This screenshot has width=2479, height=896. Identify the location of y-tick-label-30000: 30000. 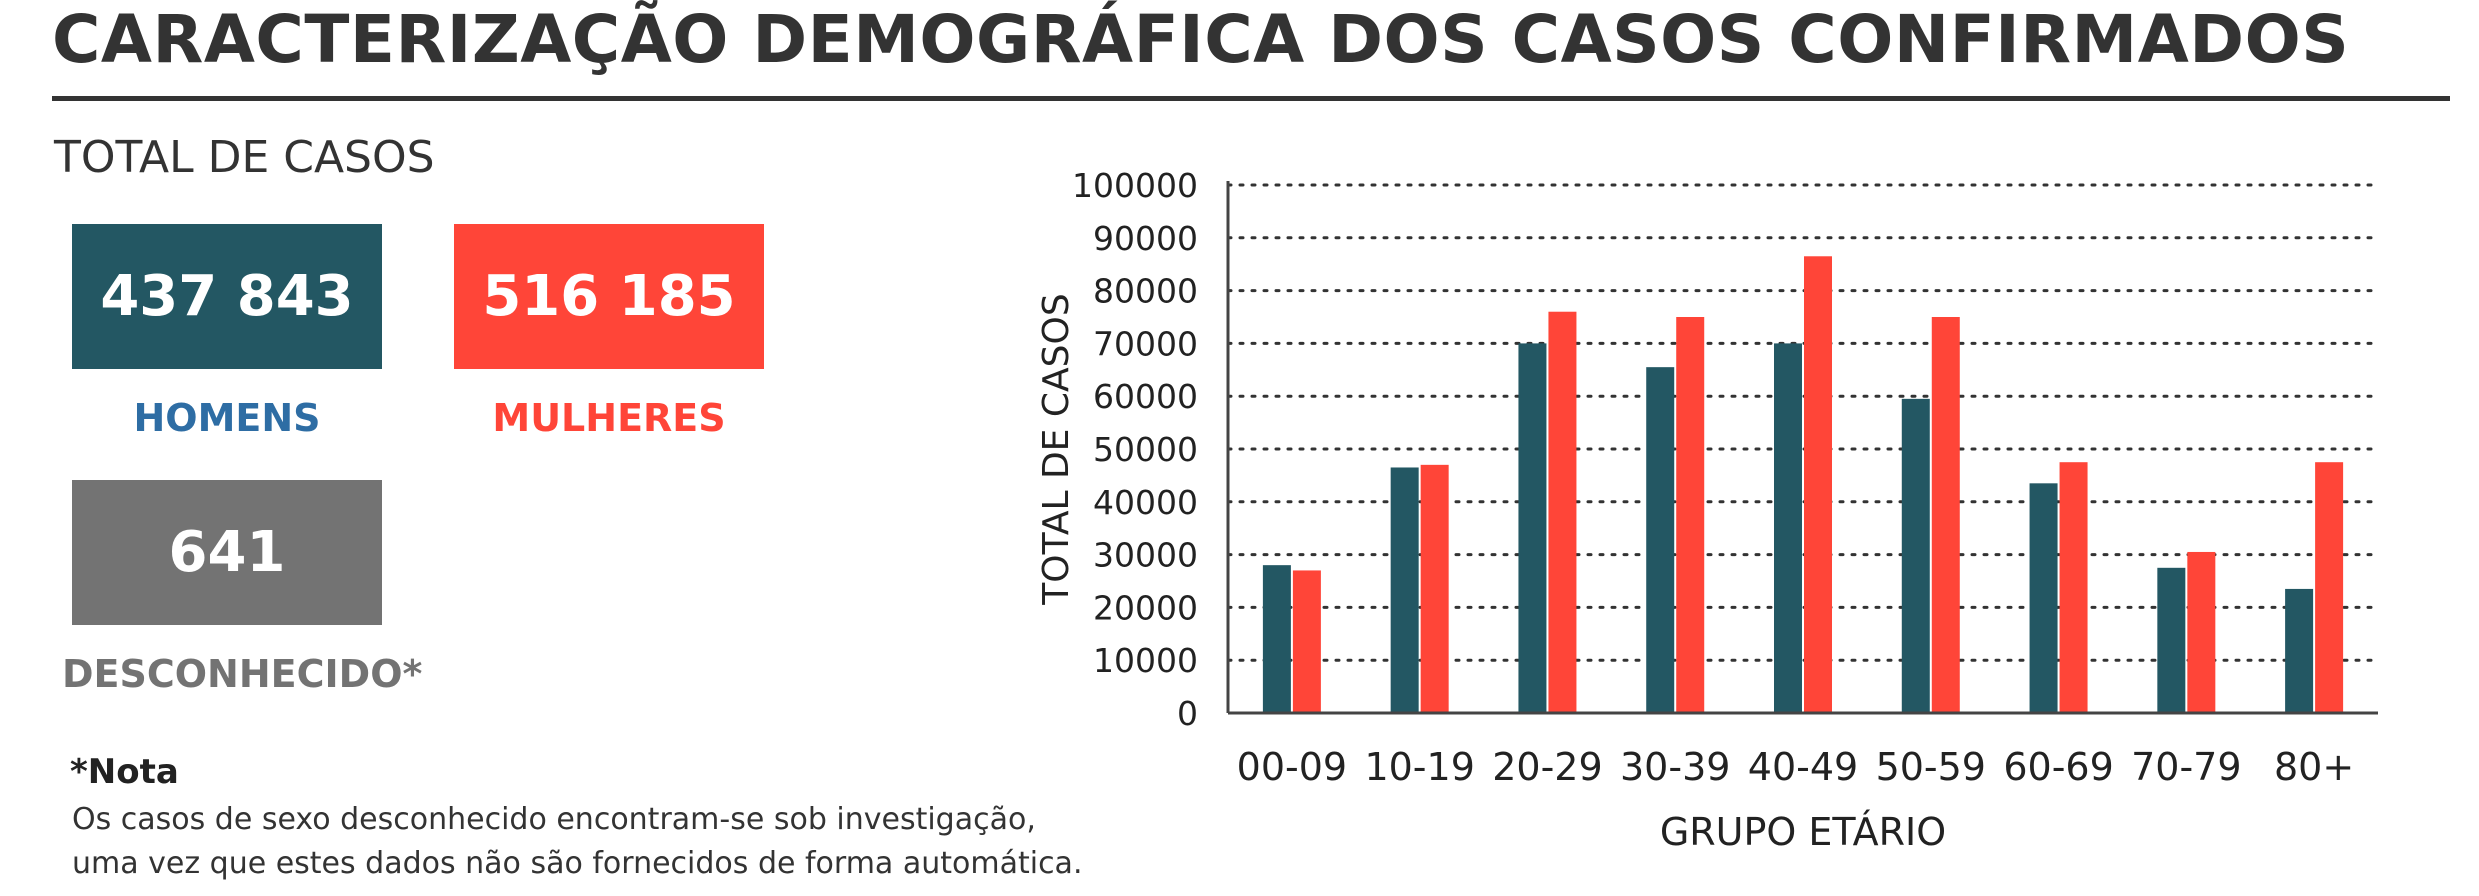
(1145, 555).